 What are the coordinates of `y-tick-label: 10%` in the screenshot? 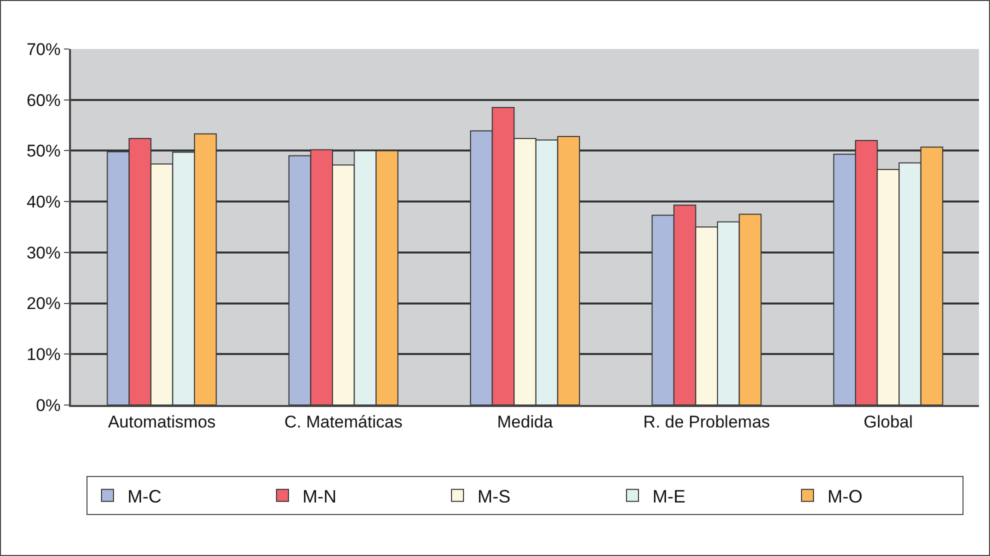 It's located at (43, 354).